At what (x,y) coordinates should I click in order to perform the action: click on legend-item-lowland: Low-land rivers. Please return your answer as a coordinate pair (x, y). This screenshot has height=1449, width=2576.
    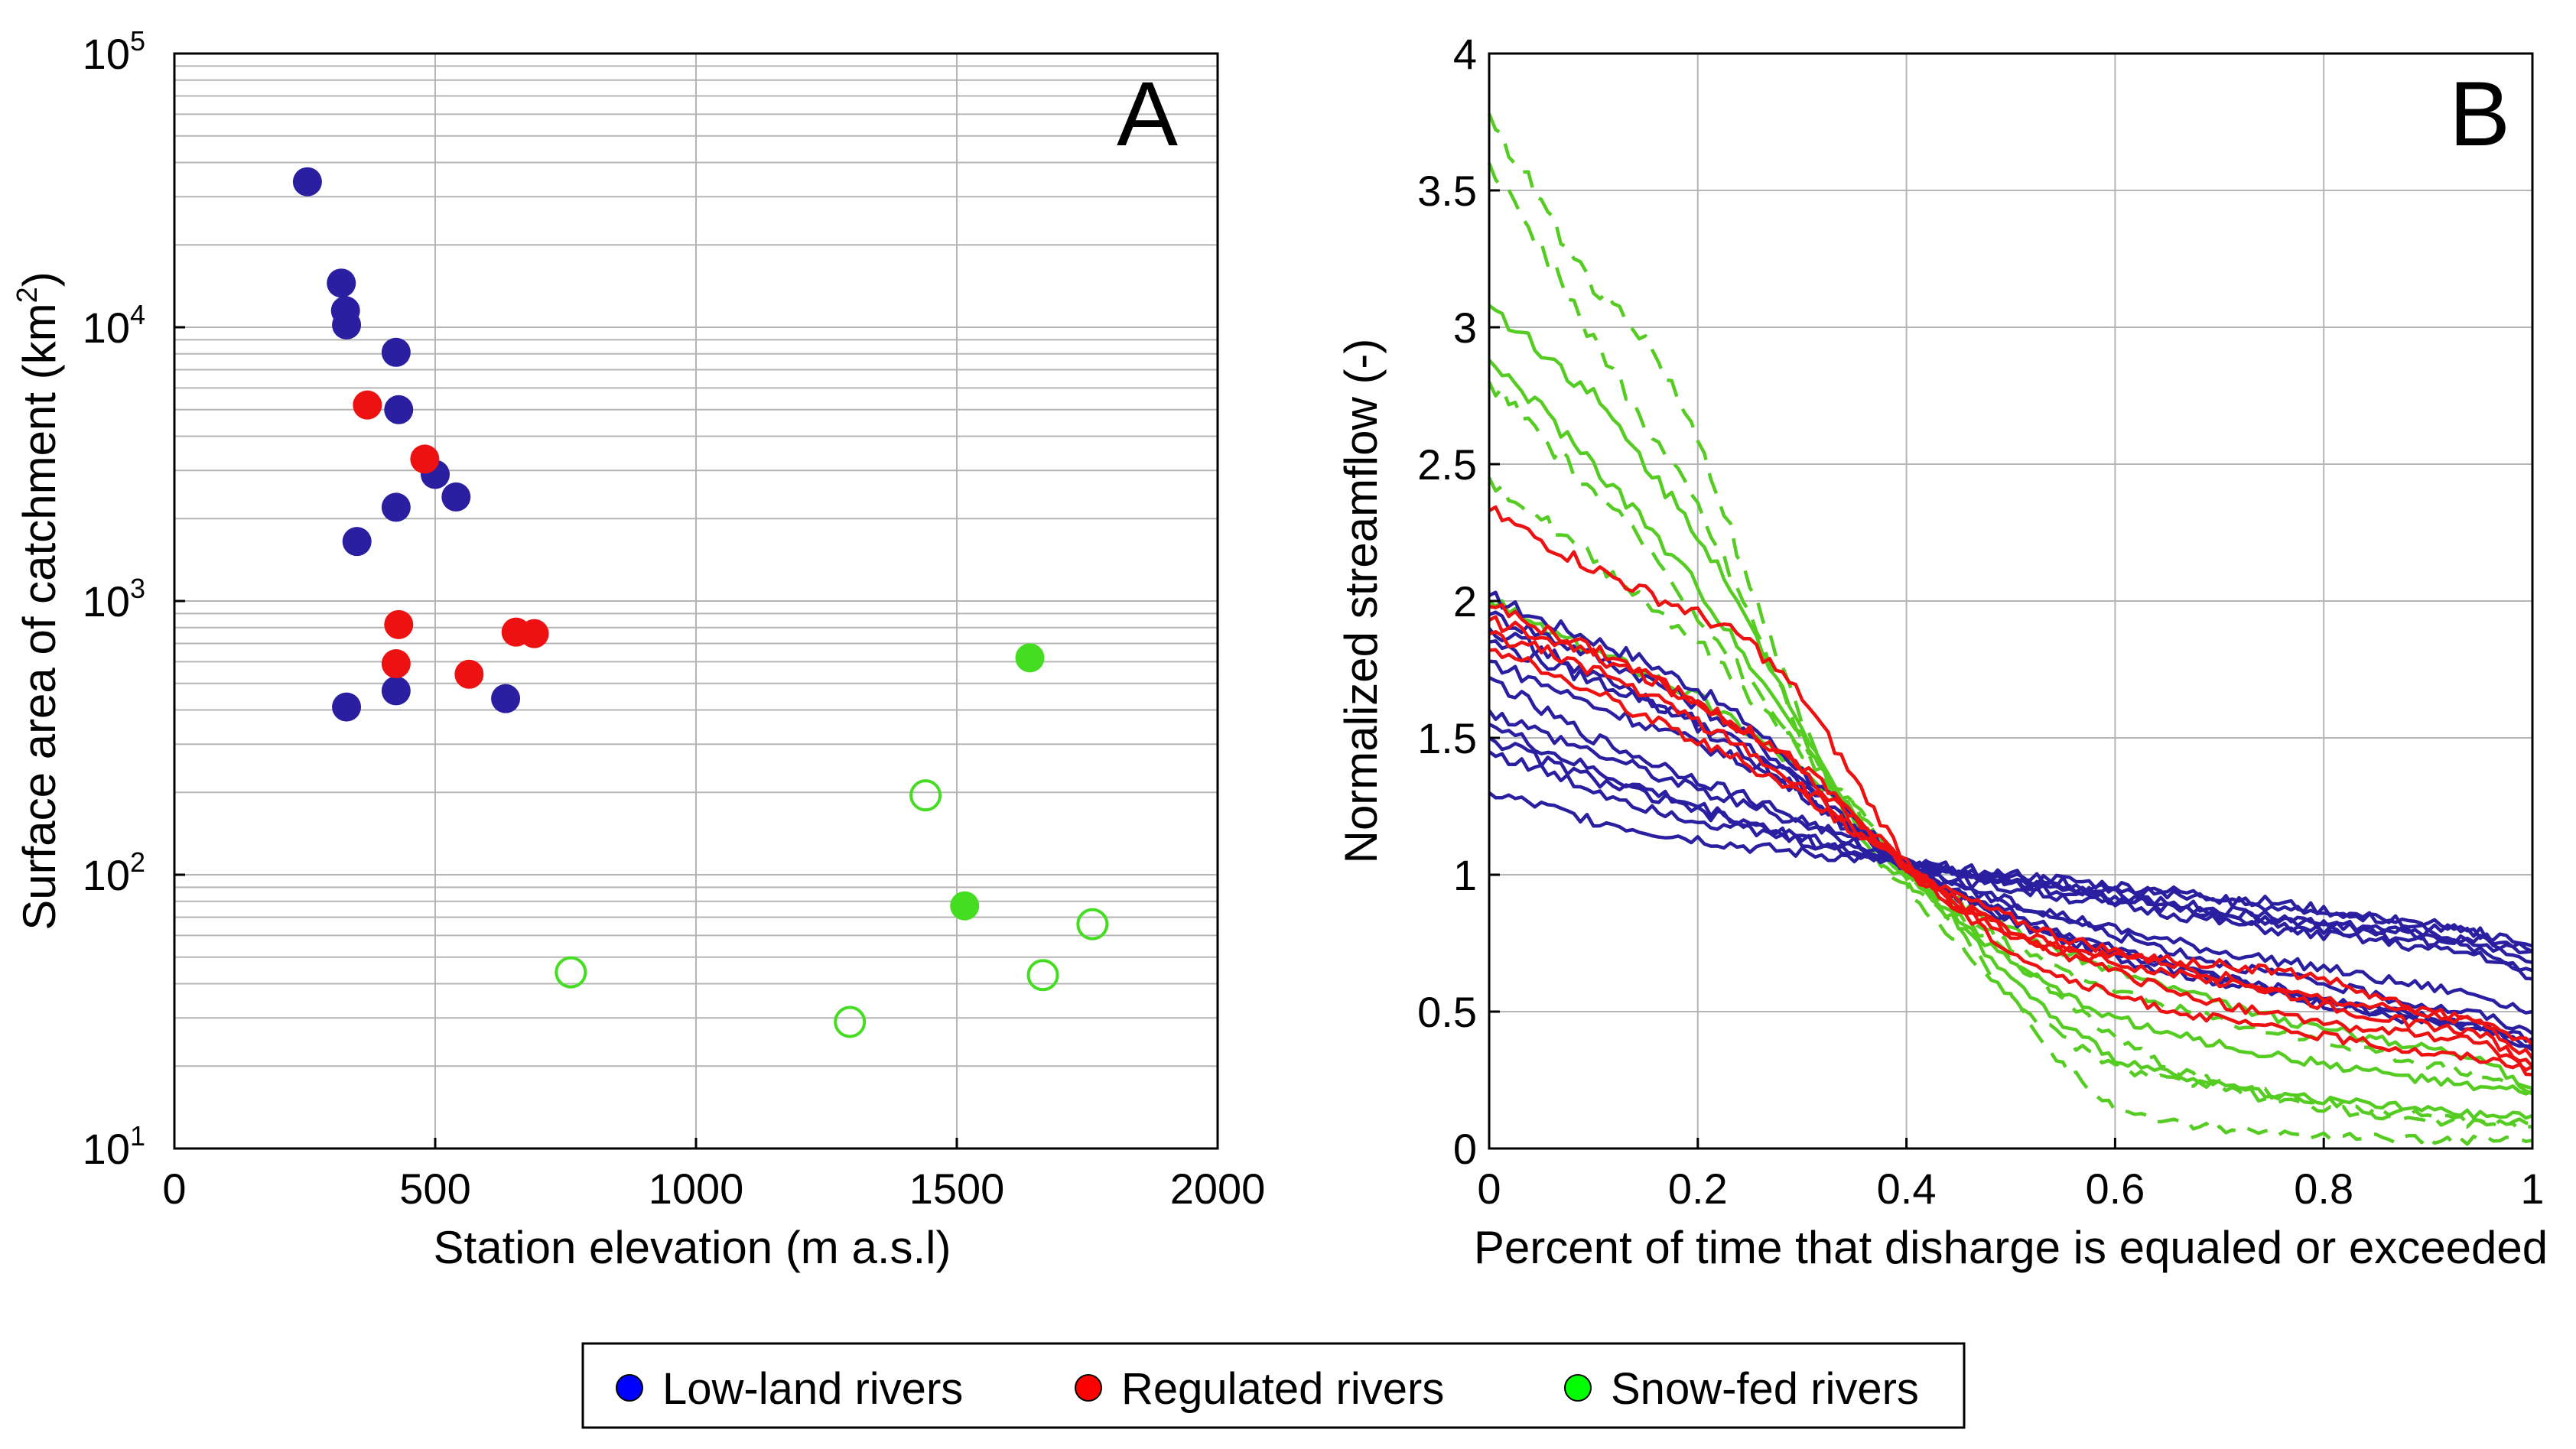
    Looking at the image, I should click on (789, 1389).